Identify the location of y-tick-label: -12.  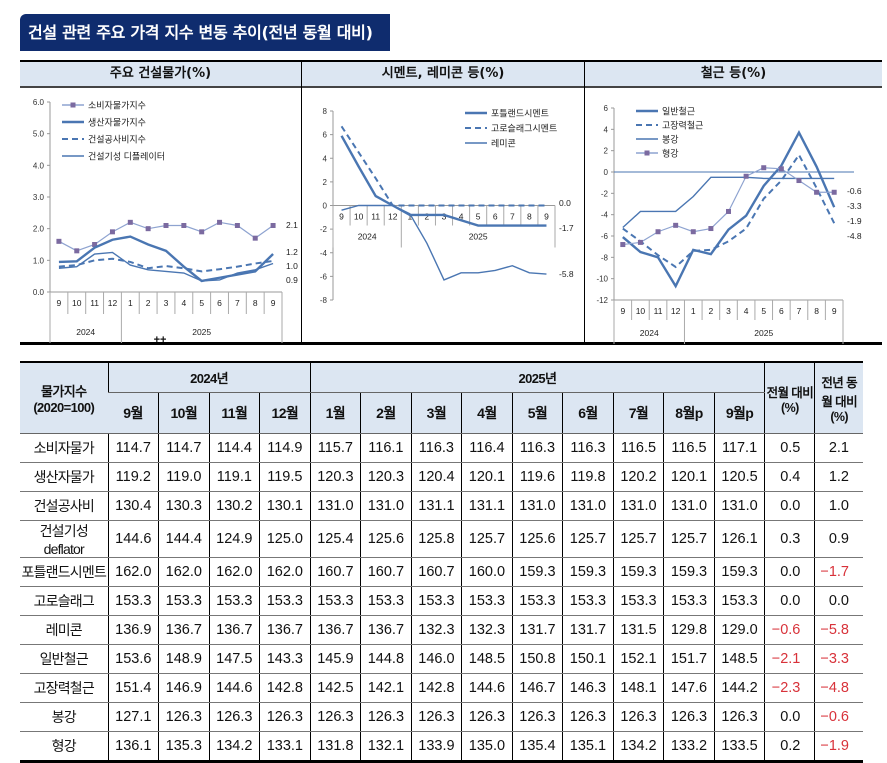
(602, 300).